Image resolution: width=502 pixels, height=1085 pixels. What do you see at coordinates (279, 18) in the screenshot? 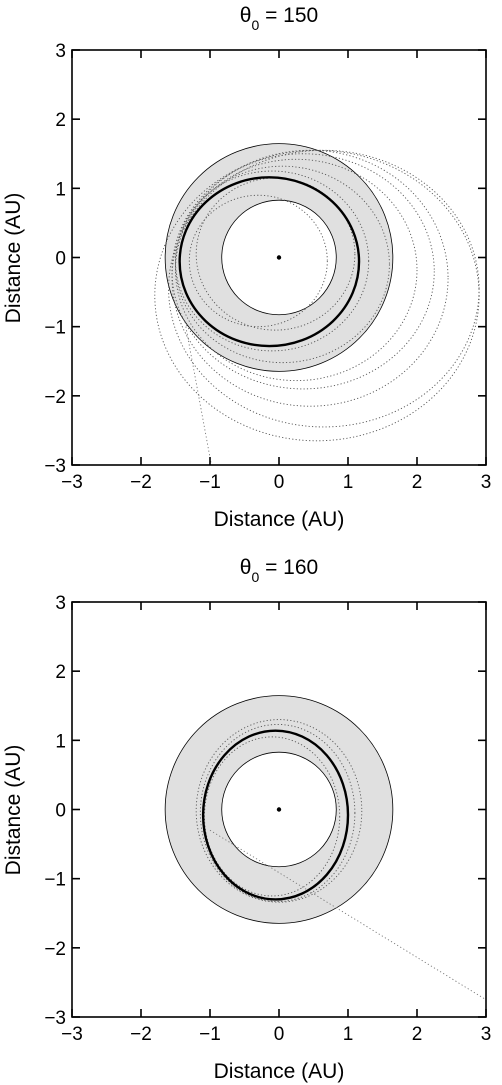
I see `panel-title: θ0 = 150` at bounding box center [279, 18].